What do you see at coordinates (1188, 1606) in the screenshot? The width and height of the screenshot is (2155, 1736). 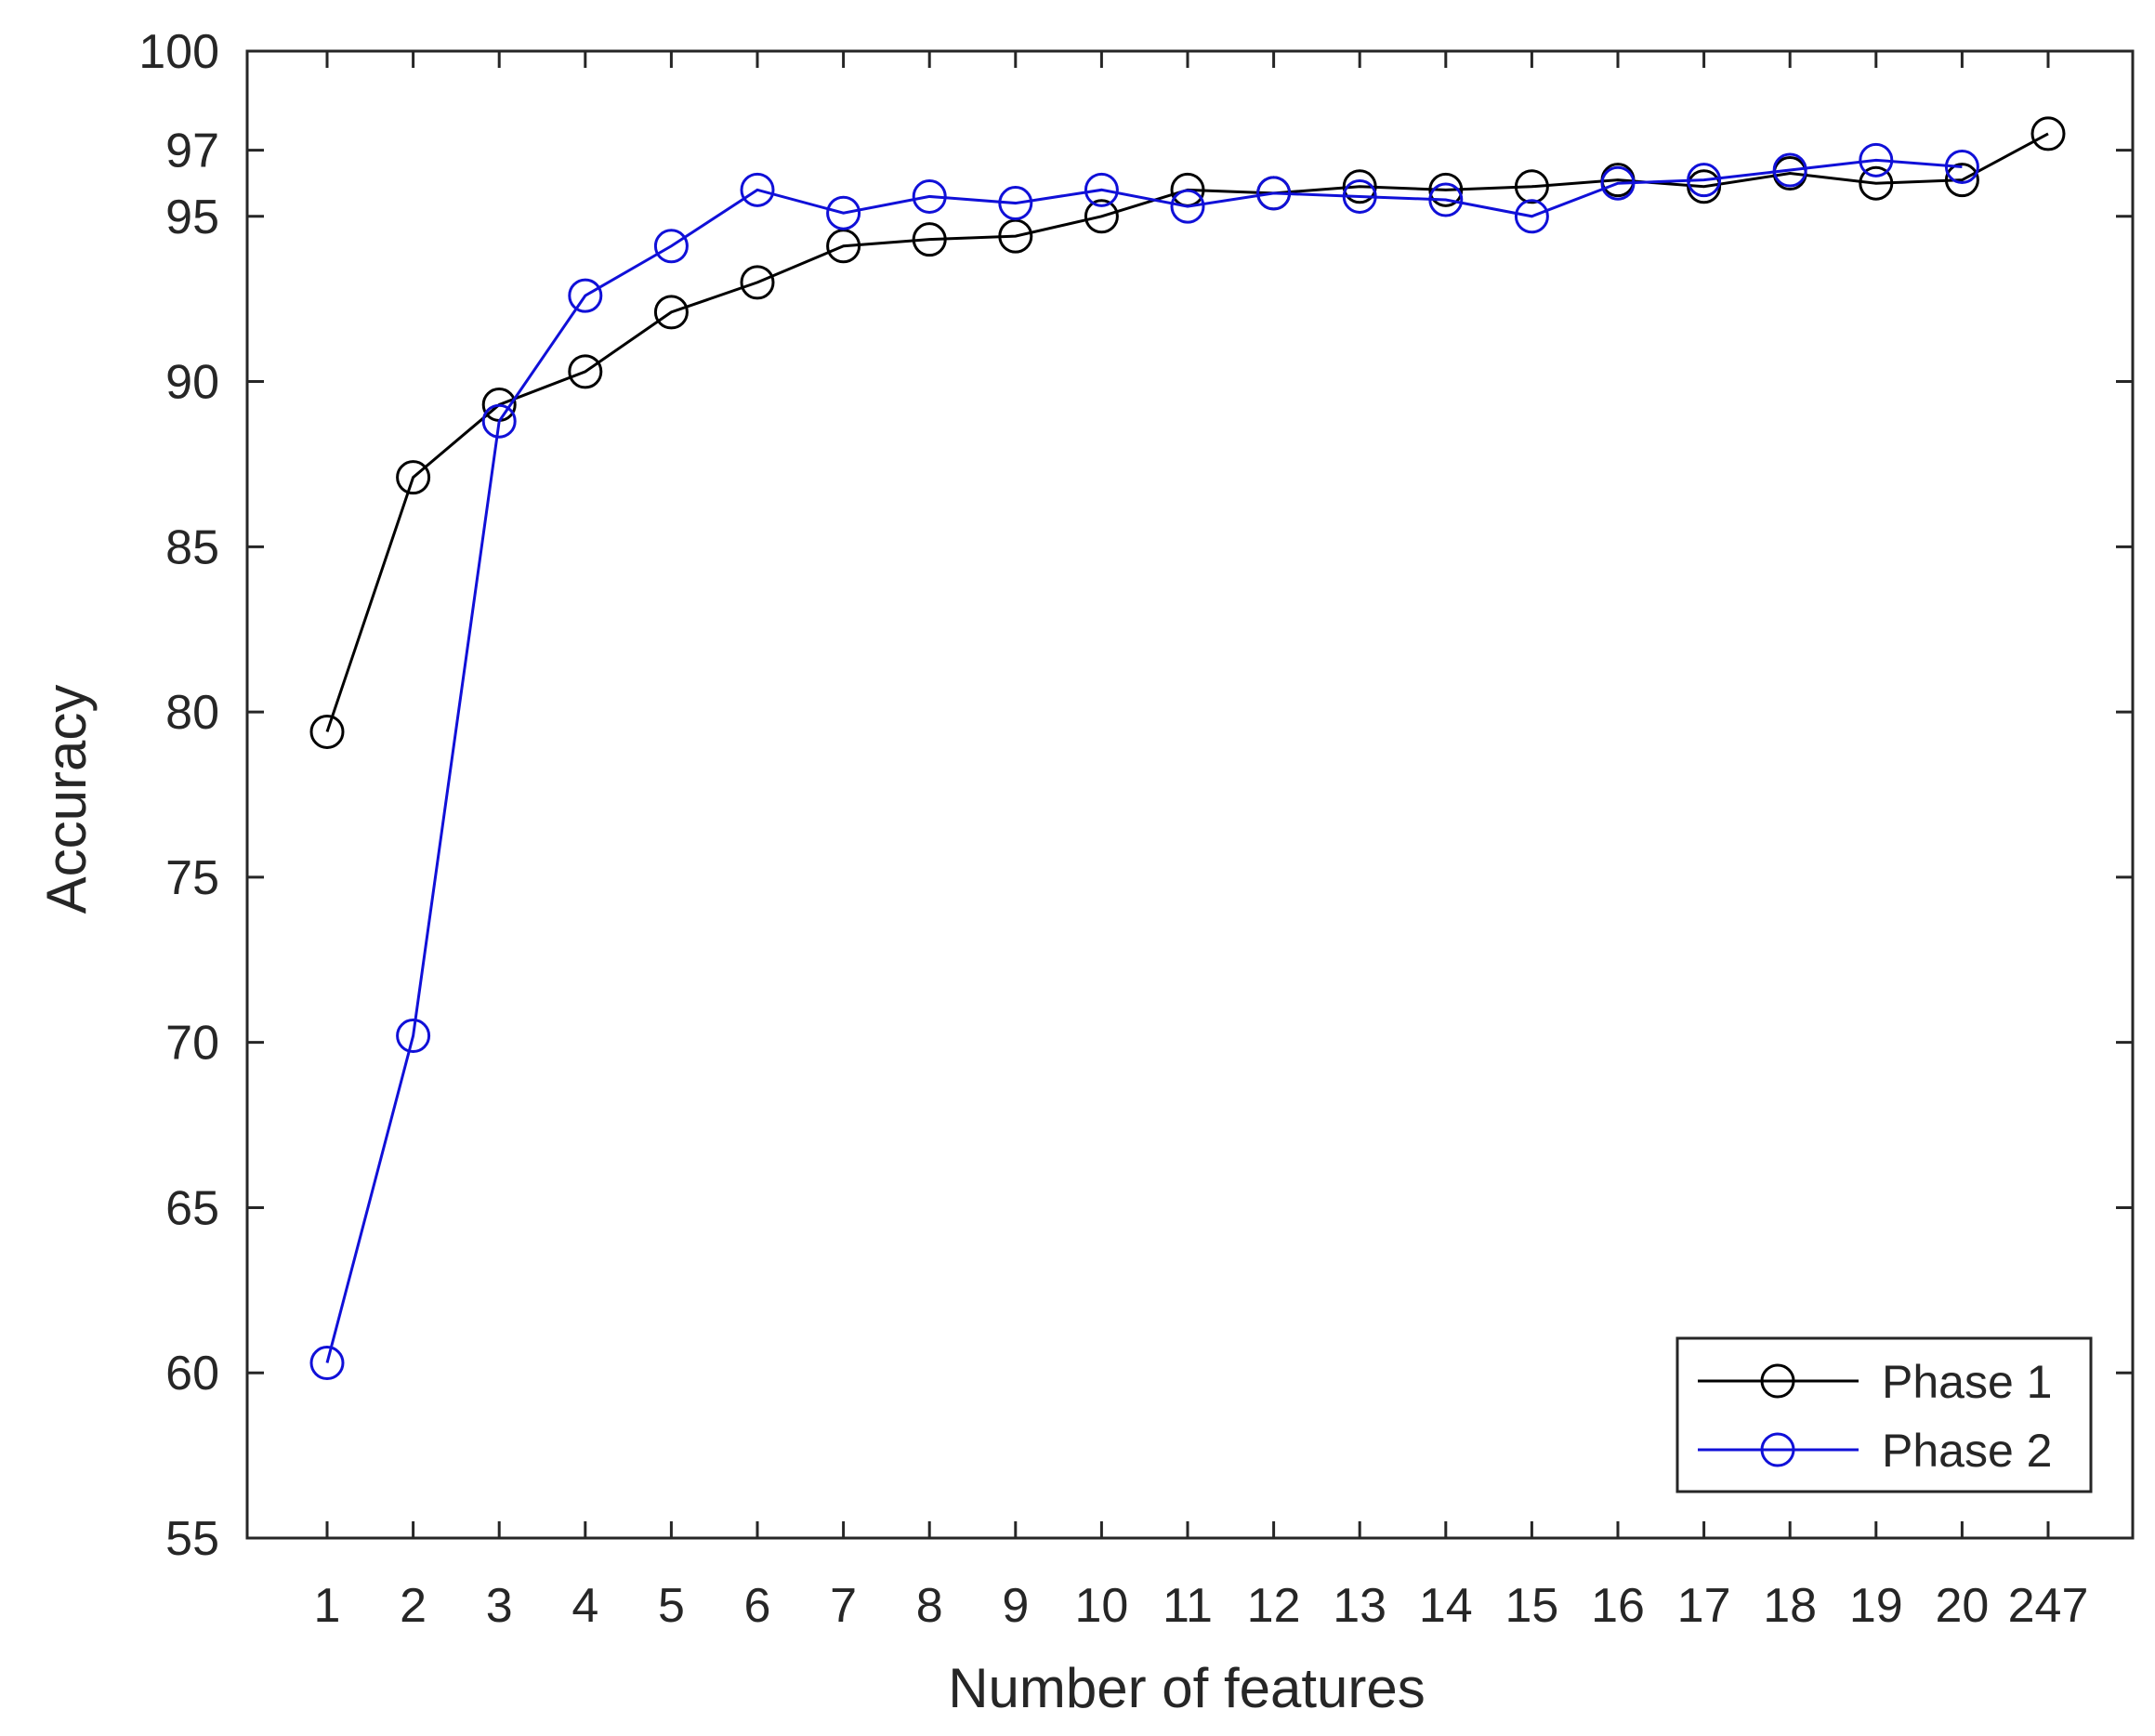 I see `x-tick-label: 11` at bounding box center [1188, 1606].